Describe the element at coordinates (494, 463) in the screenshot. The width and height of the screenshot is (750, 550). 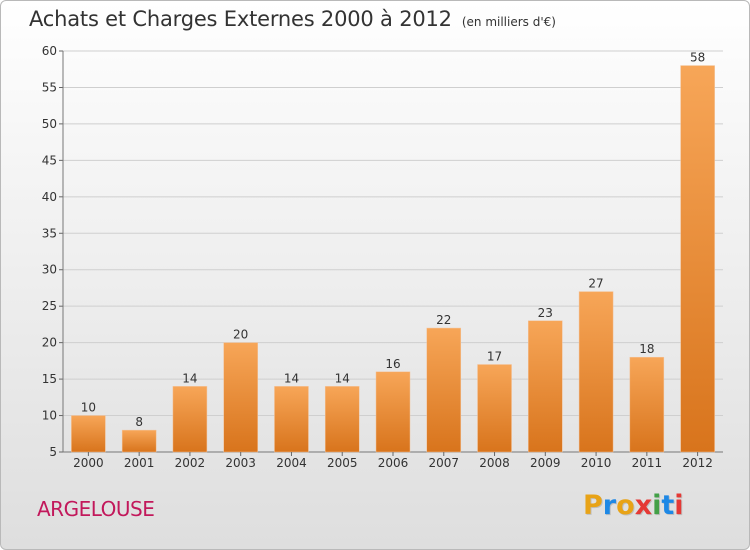
I see `x-tick-label: 2008` at that location.